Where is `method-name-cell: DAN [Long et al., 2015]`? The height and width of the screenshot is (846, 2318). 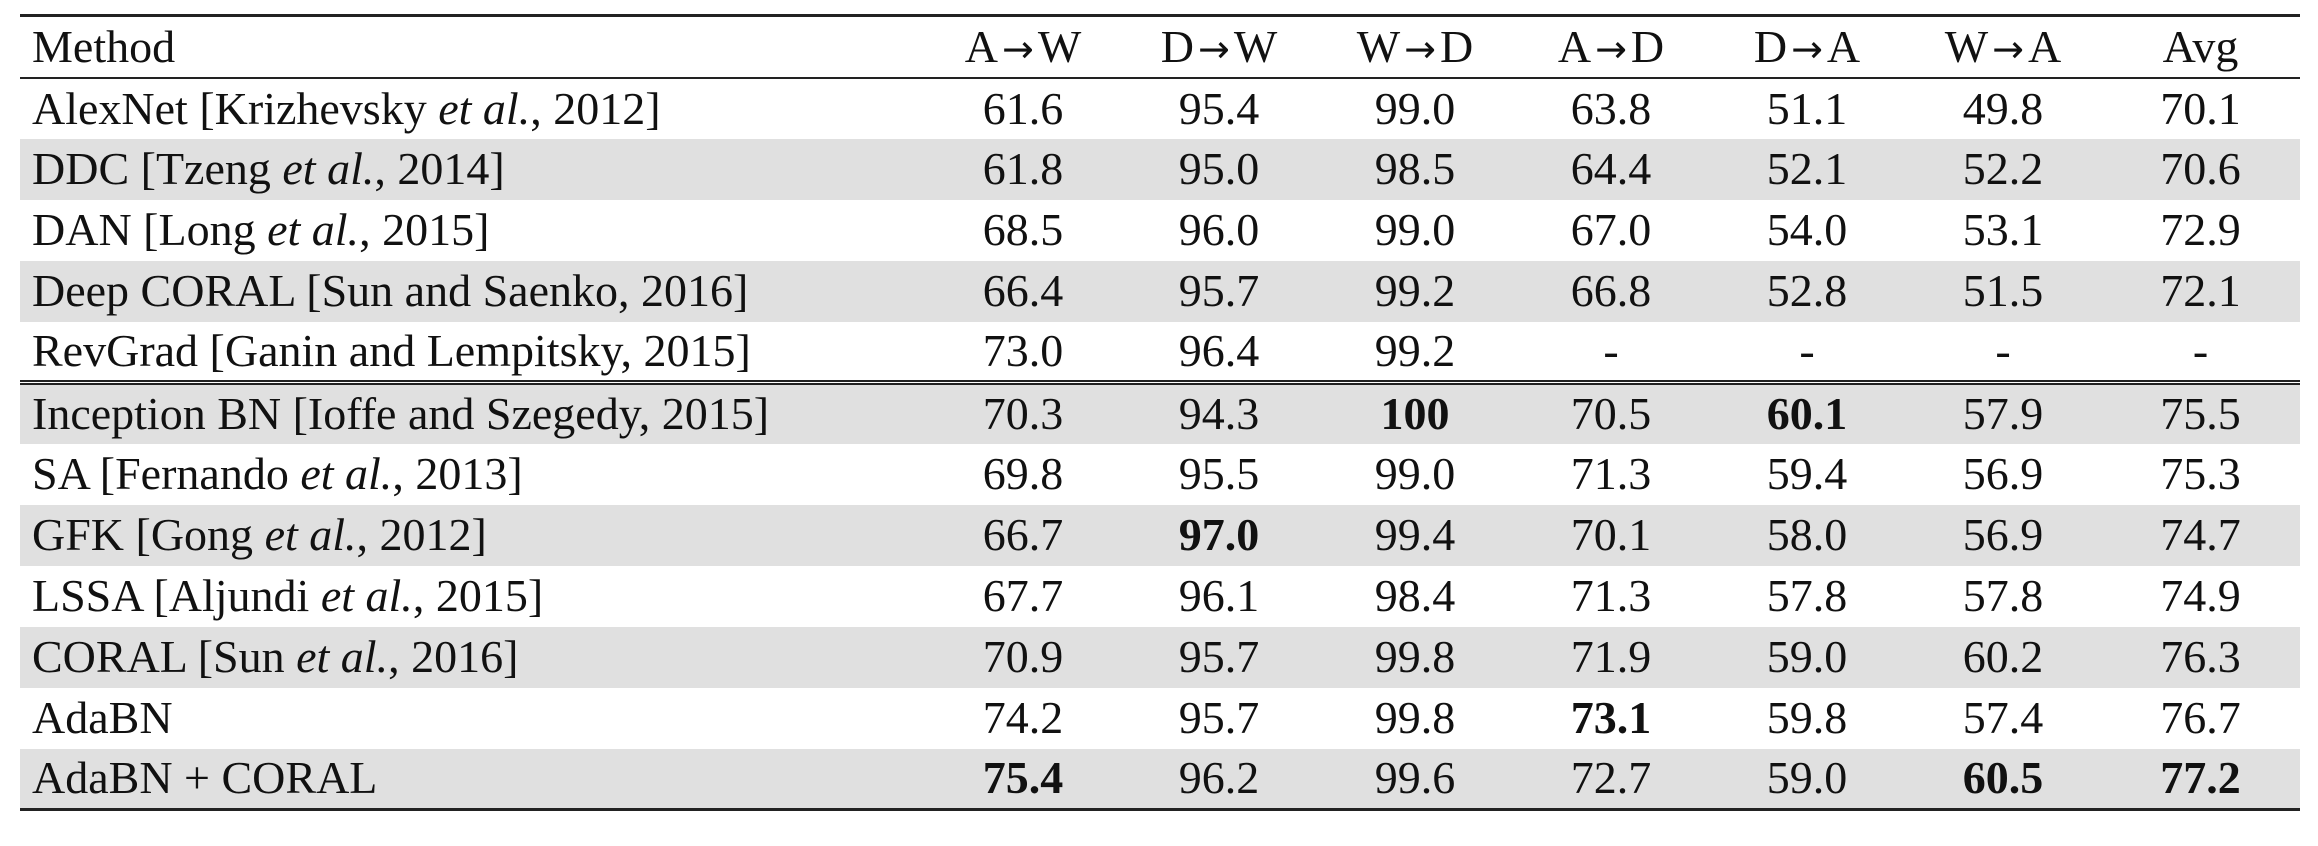
method-name-cell: DAN [Long et al., 2015] is located at coordinates (472, 230).